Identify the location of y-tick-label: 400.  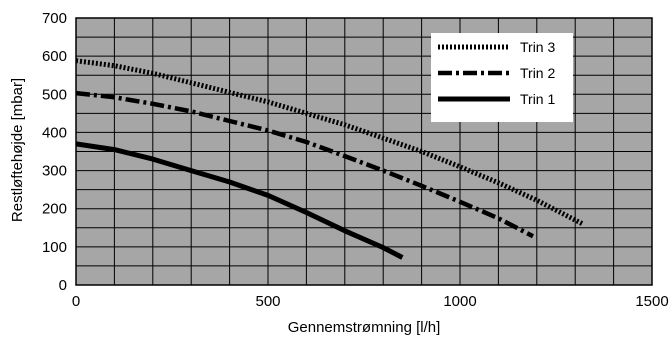
(54, 132).